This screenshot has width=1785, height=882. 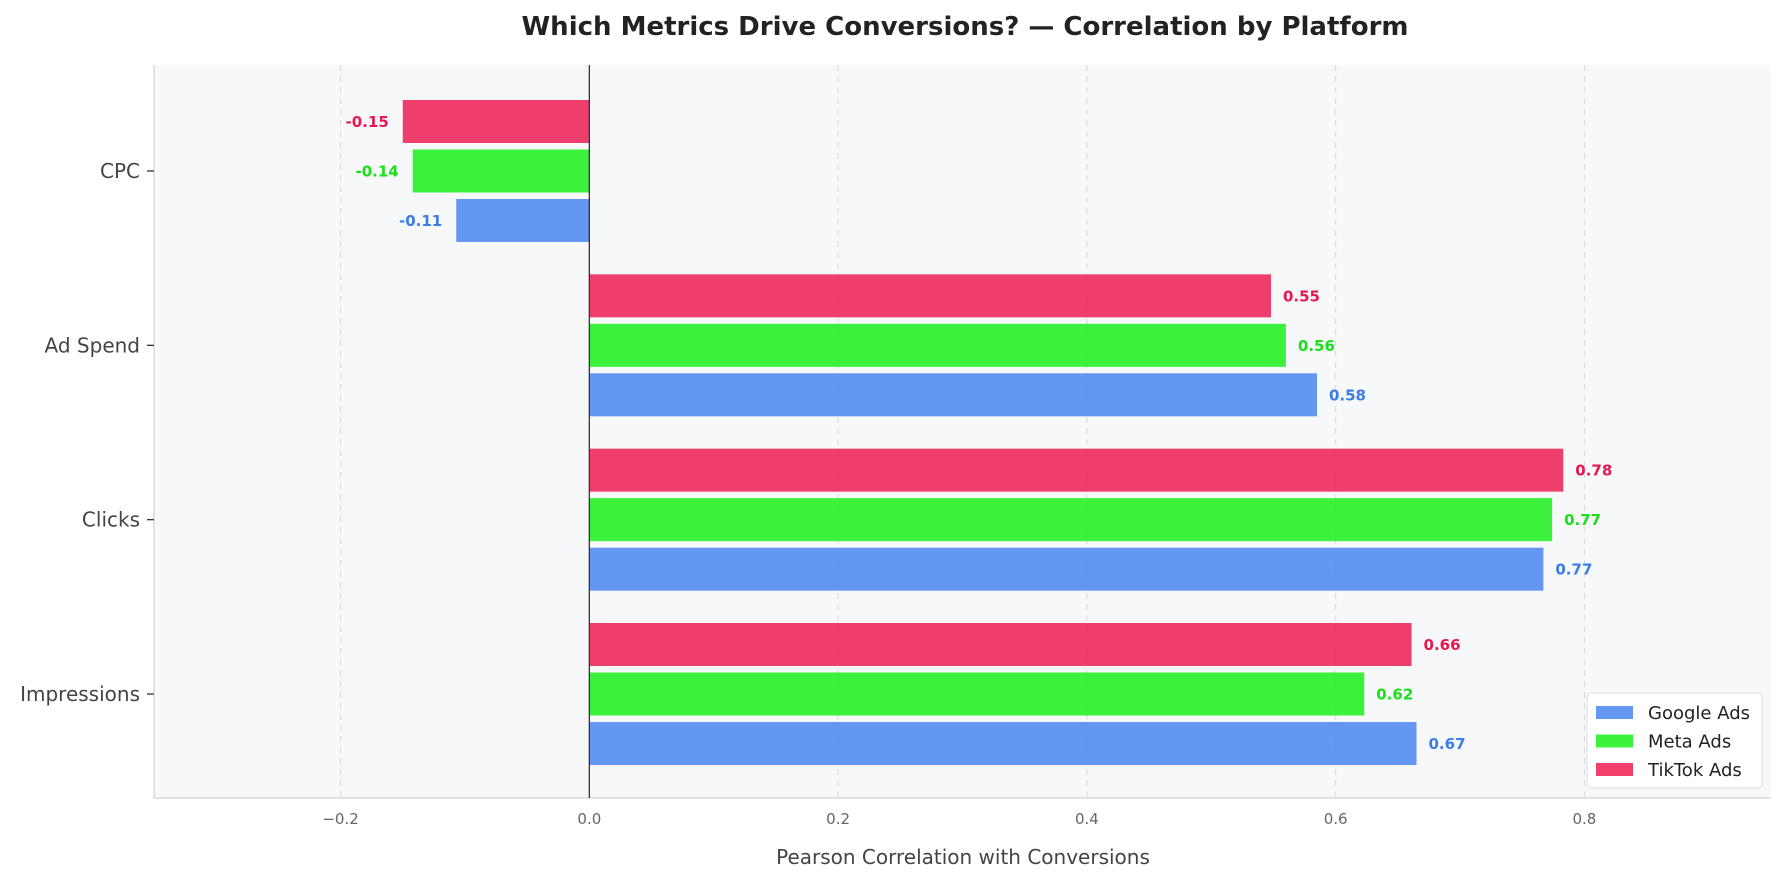 I want to click on data-label: 0.78, so click(x=1593, y=471).